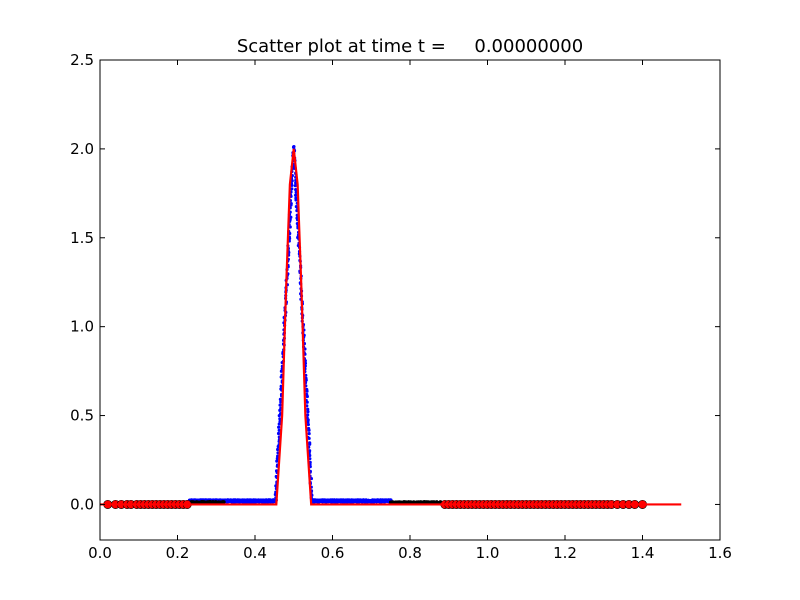 This screenshot has height=600, width=800. Describe the element at coordinates (720, 553) in the screenshot. I see `x-tick-label: 1.6` at that location.